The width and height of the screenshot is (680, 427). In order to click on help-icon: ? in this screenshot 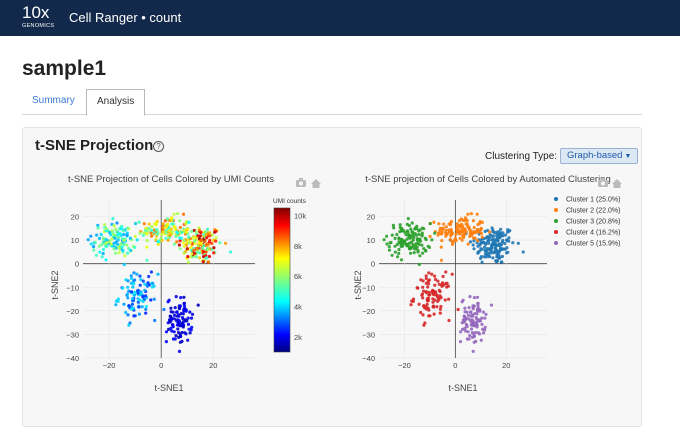, I will do `click(158, 146)`.